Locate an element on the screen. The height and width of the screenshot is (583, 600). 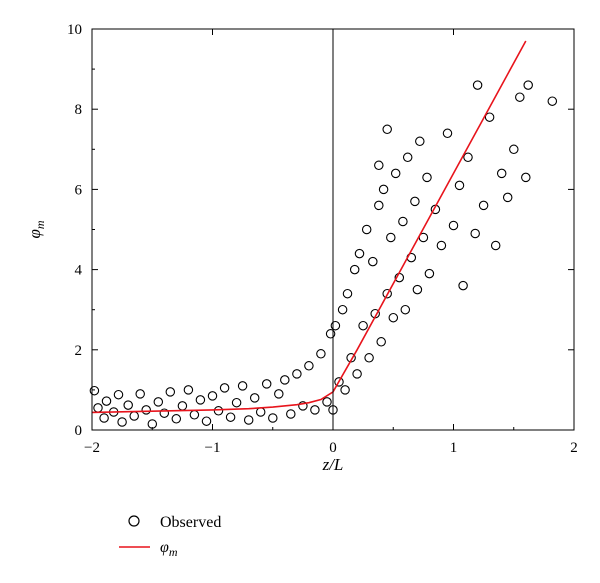
legend-phi-m-label: φm is located at coordinates (169, 549).